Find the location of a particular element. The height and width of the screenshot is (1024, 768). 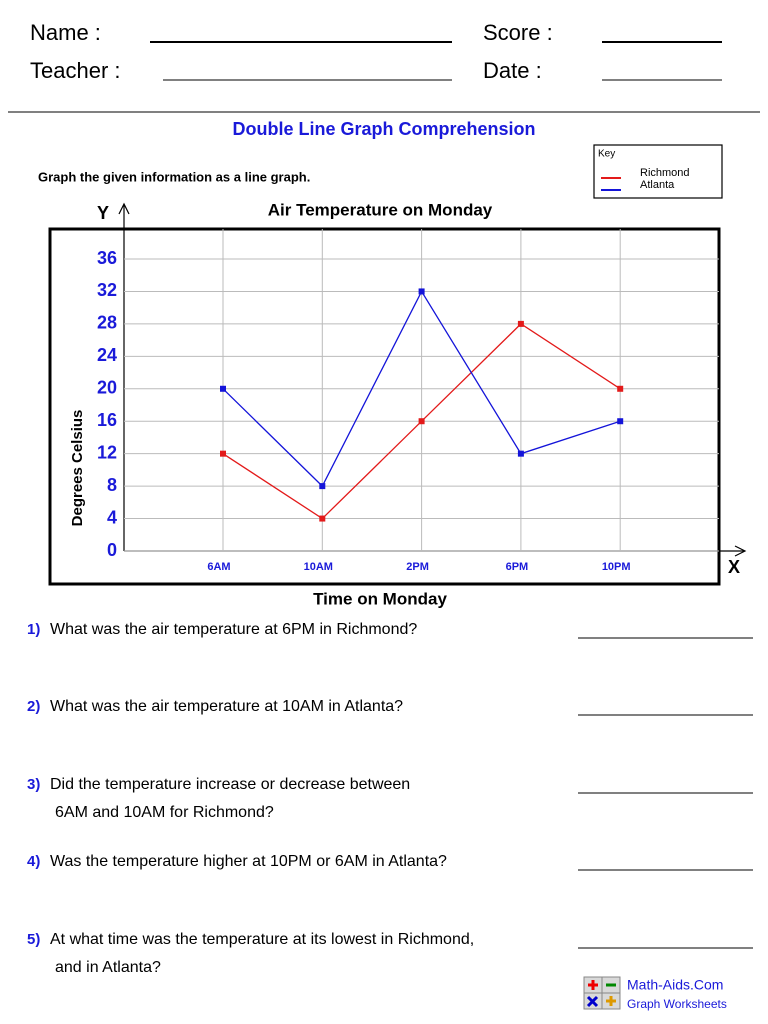

x-tick-label: 2PM is located at coordinates (417, 567).